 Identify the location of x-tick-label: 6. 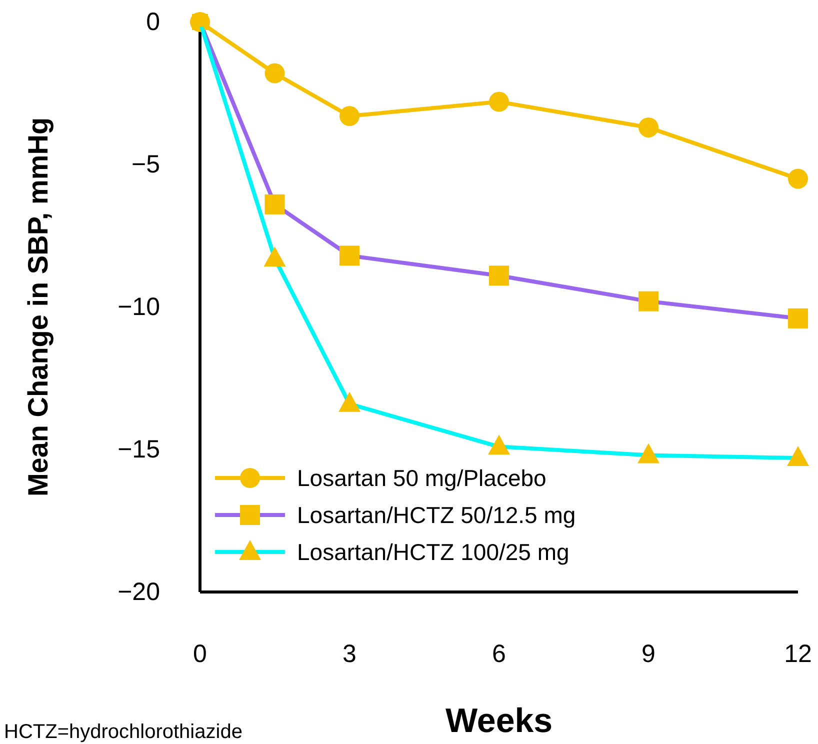
(499, 654).